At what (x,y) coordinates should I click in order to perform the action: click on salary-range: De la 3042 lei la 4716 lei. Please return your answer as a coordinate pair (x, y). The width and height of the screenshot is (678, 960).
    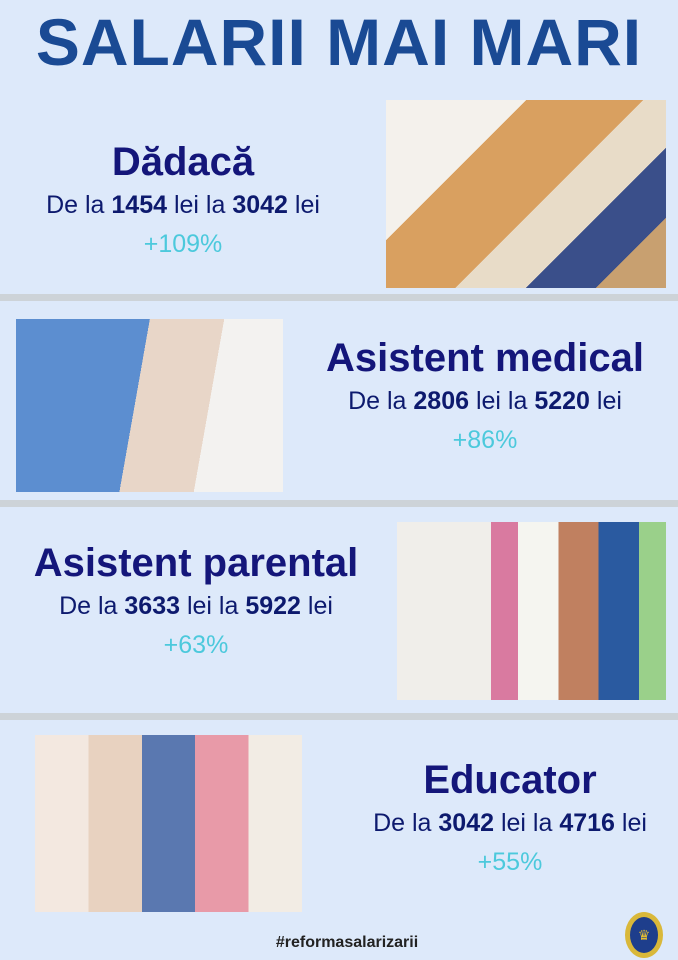
    Looking at the image, I should click on (510, 823).